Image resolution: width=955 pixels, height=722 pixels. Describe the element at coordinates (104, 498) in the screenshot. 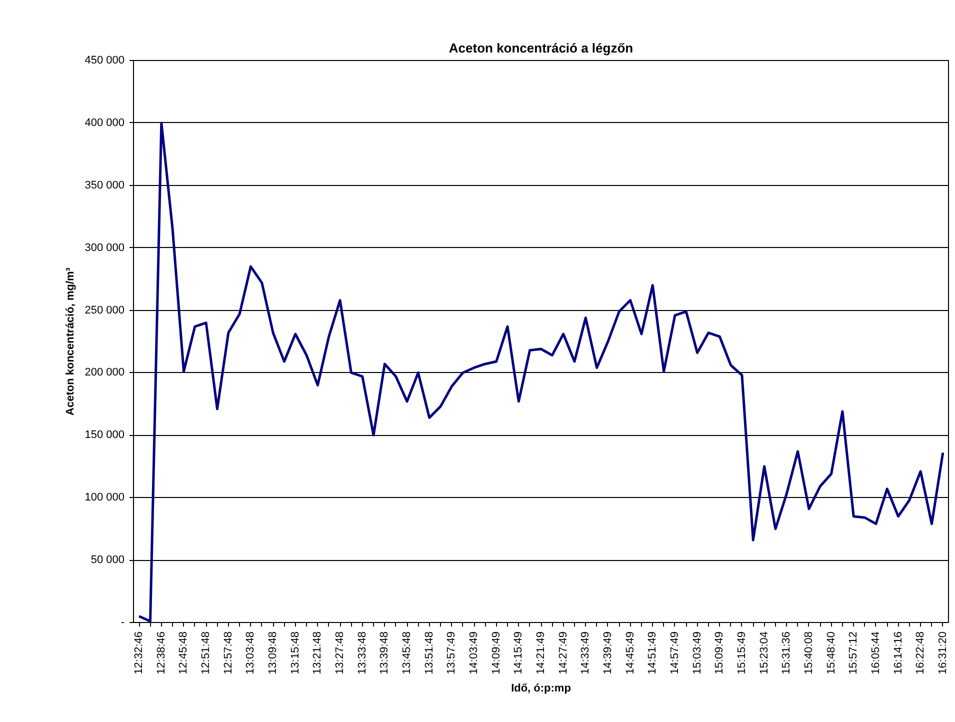

I see `y-tick-label: 100 000` at that location.